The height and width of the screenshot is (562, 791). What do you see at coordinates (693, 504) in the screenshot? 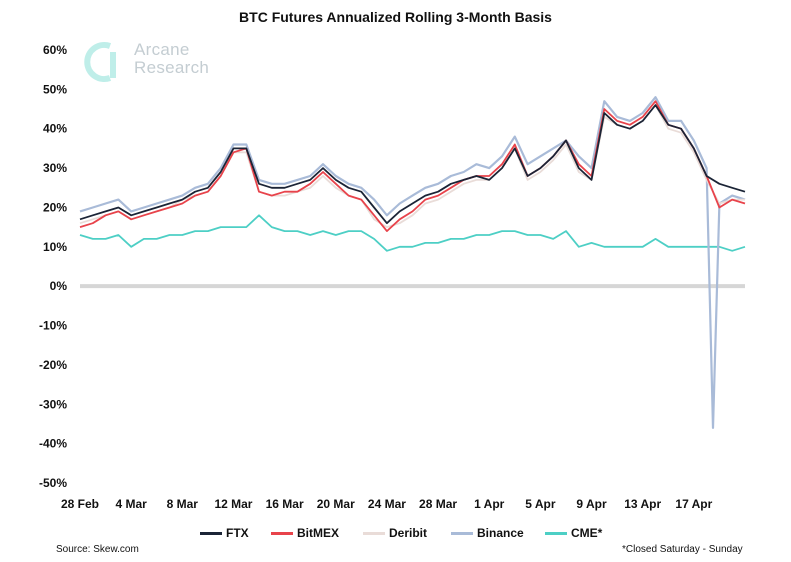
I see `x-tick-label: 17 Apr` at bounding box center [693, 504].